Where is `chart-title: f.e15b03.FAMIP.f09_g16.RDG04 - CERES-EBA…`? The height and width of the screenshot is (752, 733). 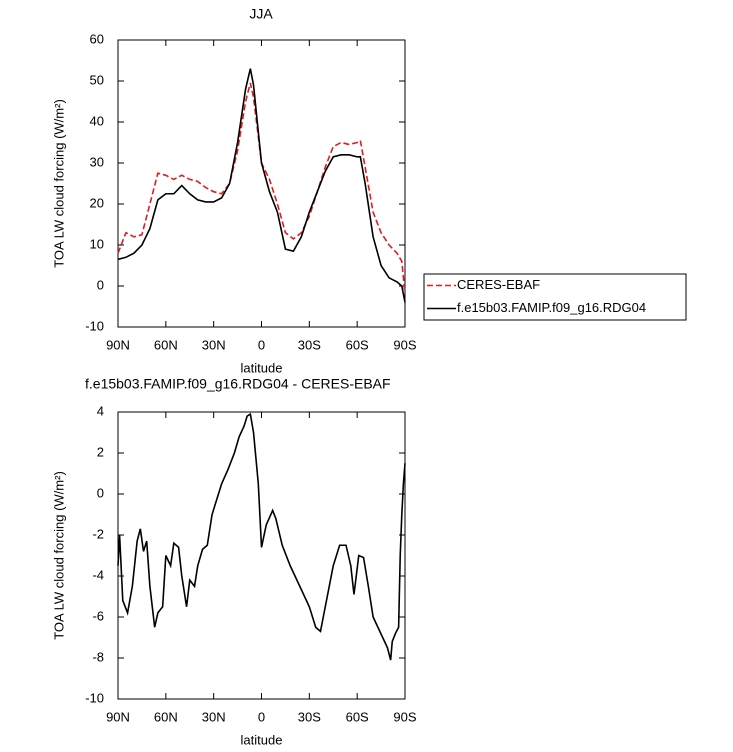
chart-title: f.e15b03.FAMIP.f09_g16.RDG04 - CERES-EBA… is located at coordinates (238, 384).